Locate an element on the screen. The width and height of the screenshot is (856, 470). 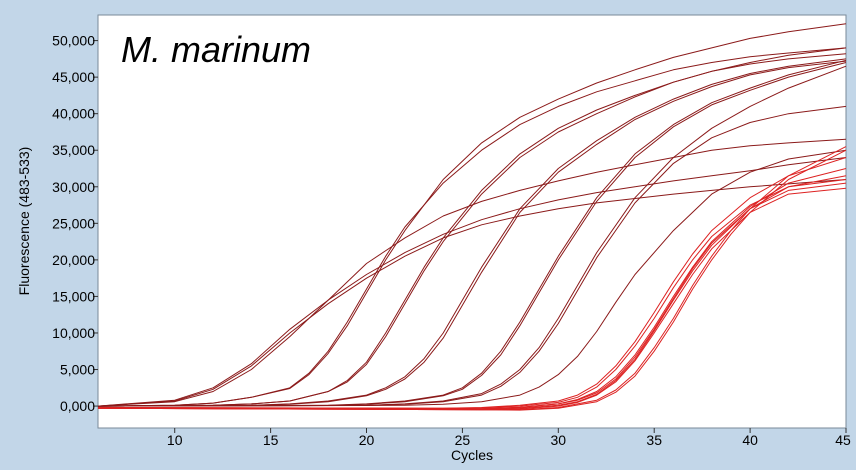
x-tick-label: 25 is located at coordinates (463, 440).